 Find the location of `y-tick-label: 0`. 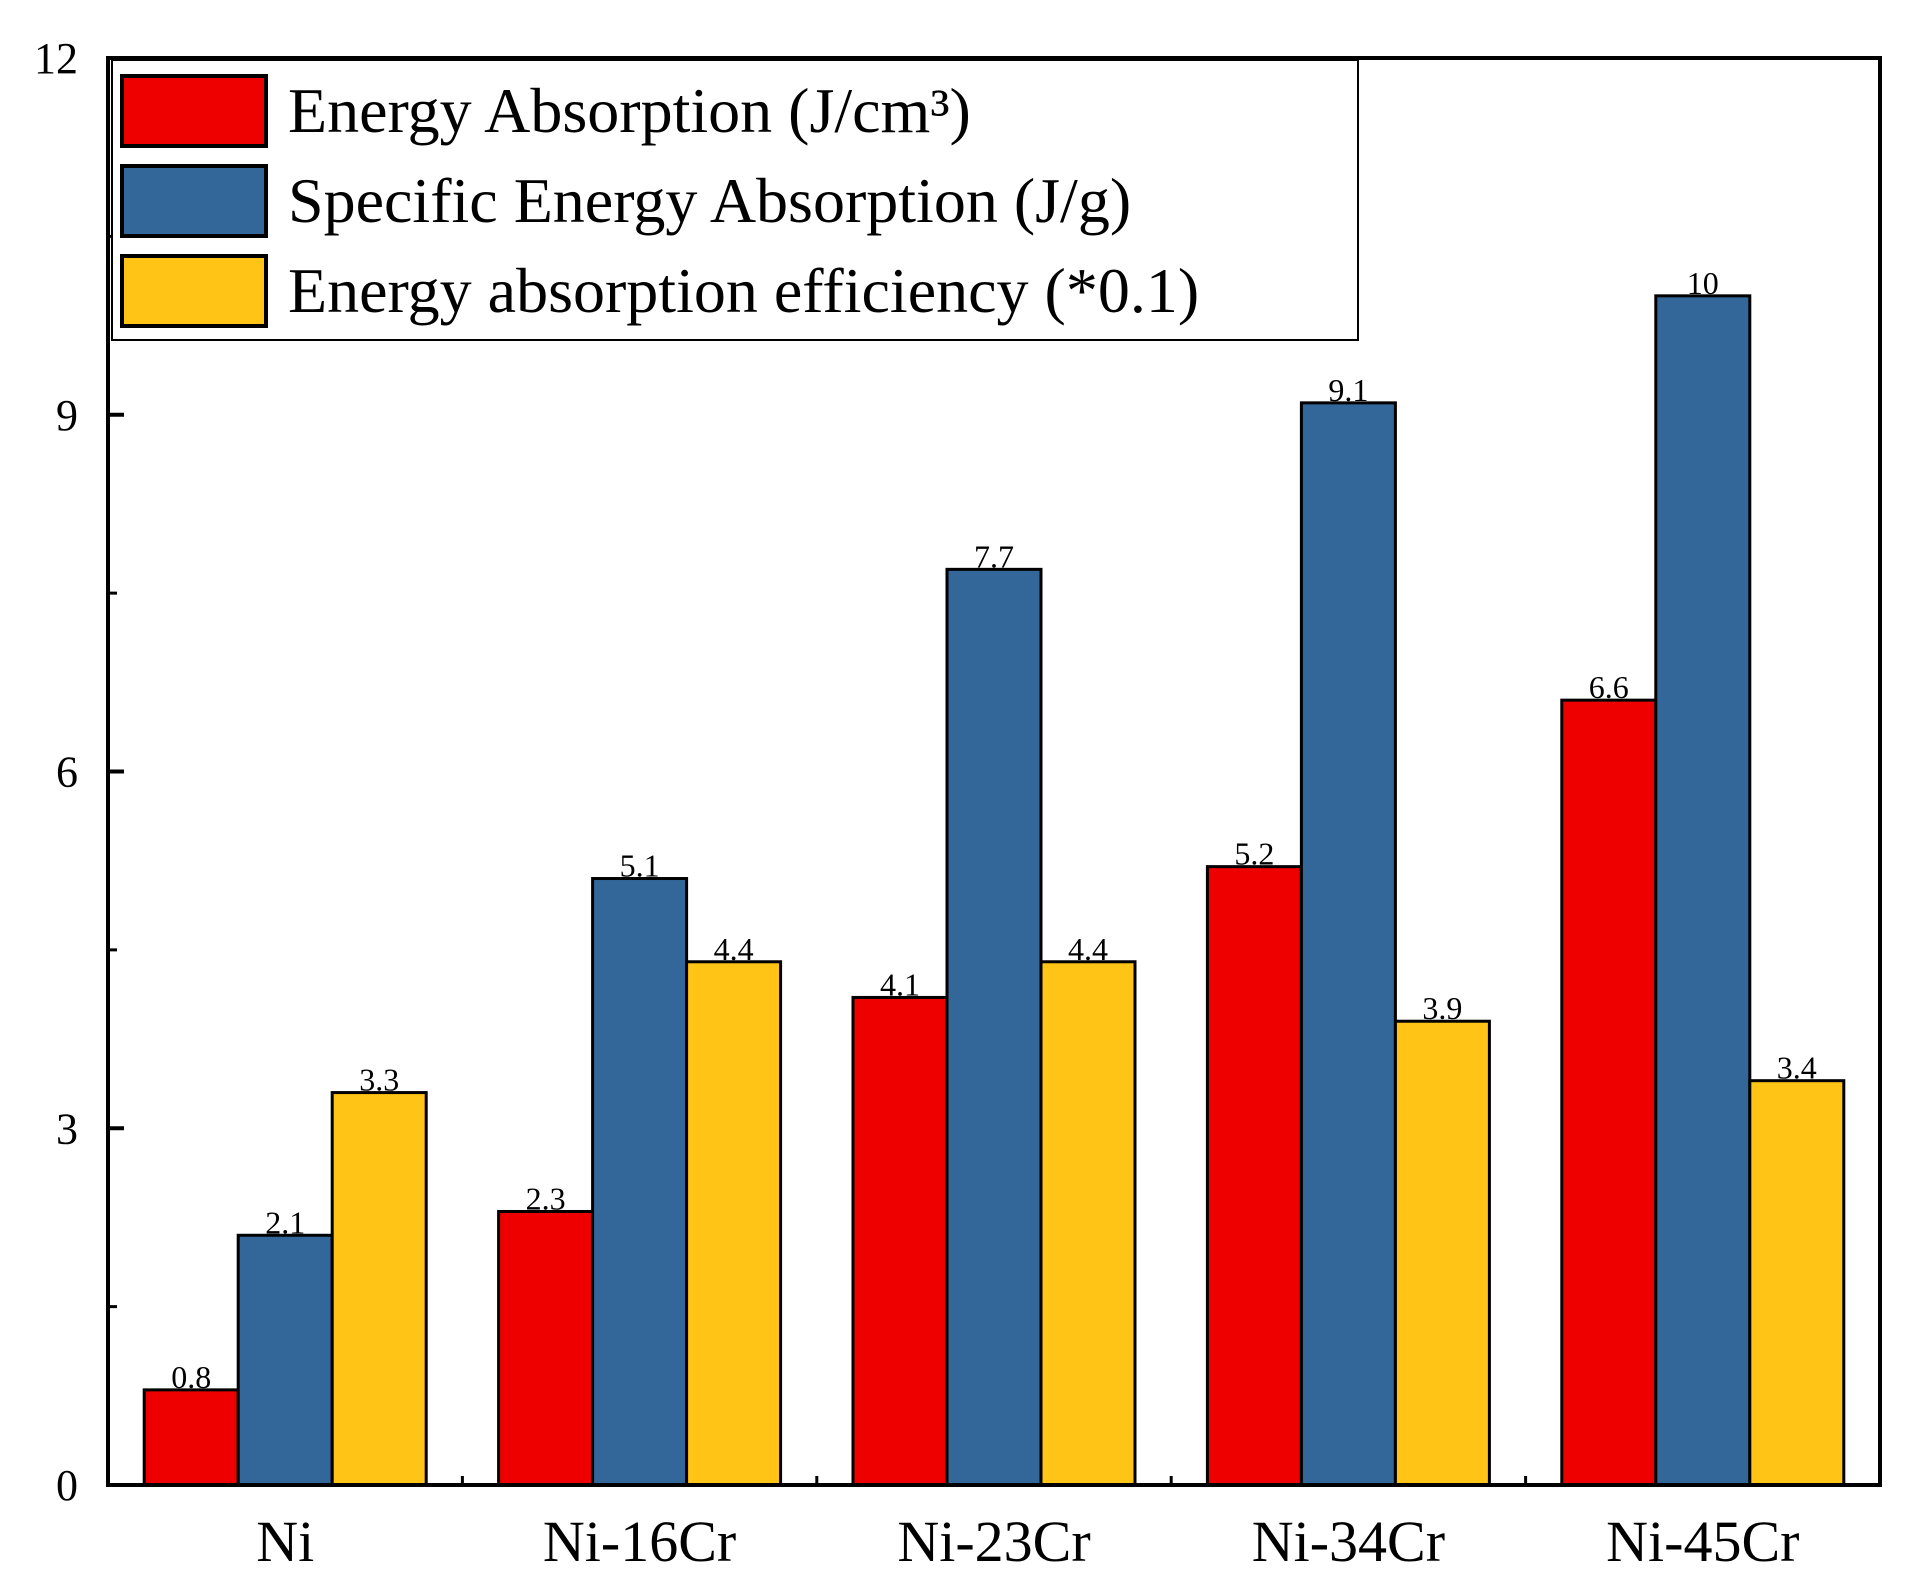

y-tick-label: 0 is located at coordinates (67, 1485).